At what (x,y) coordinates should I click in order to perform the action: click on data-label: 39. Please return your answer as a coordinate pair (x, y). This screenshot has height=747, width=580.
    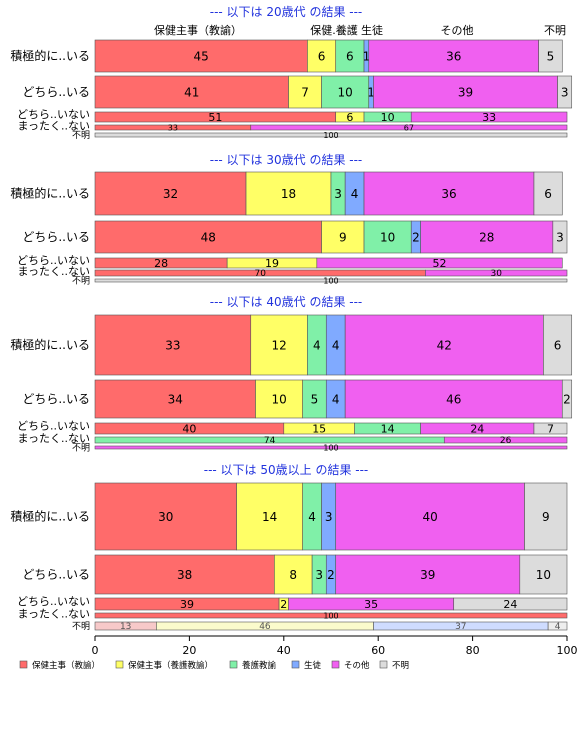
    Looking at the image, I should click on (427, 575).